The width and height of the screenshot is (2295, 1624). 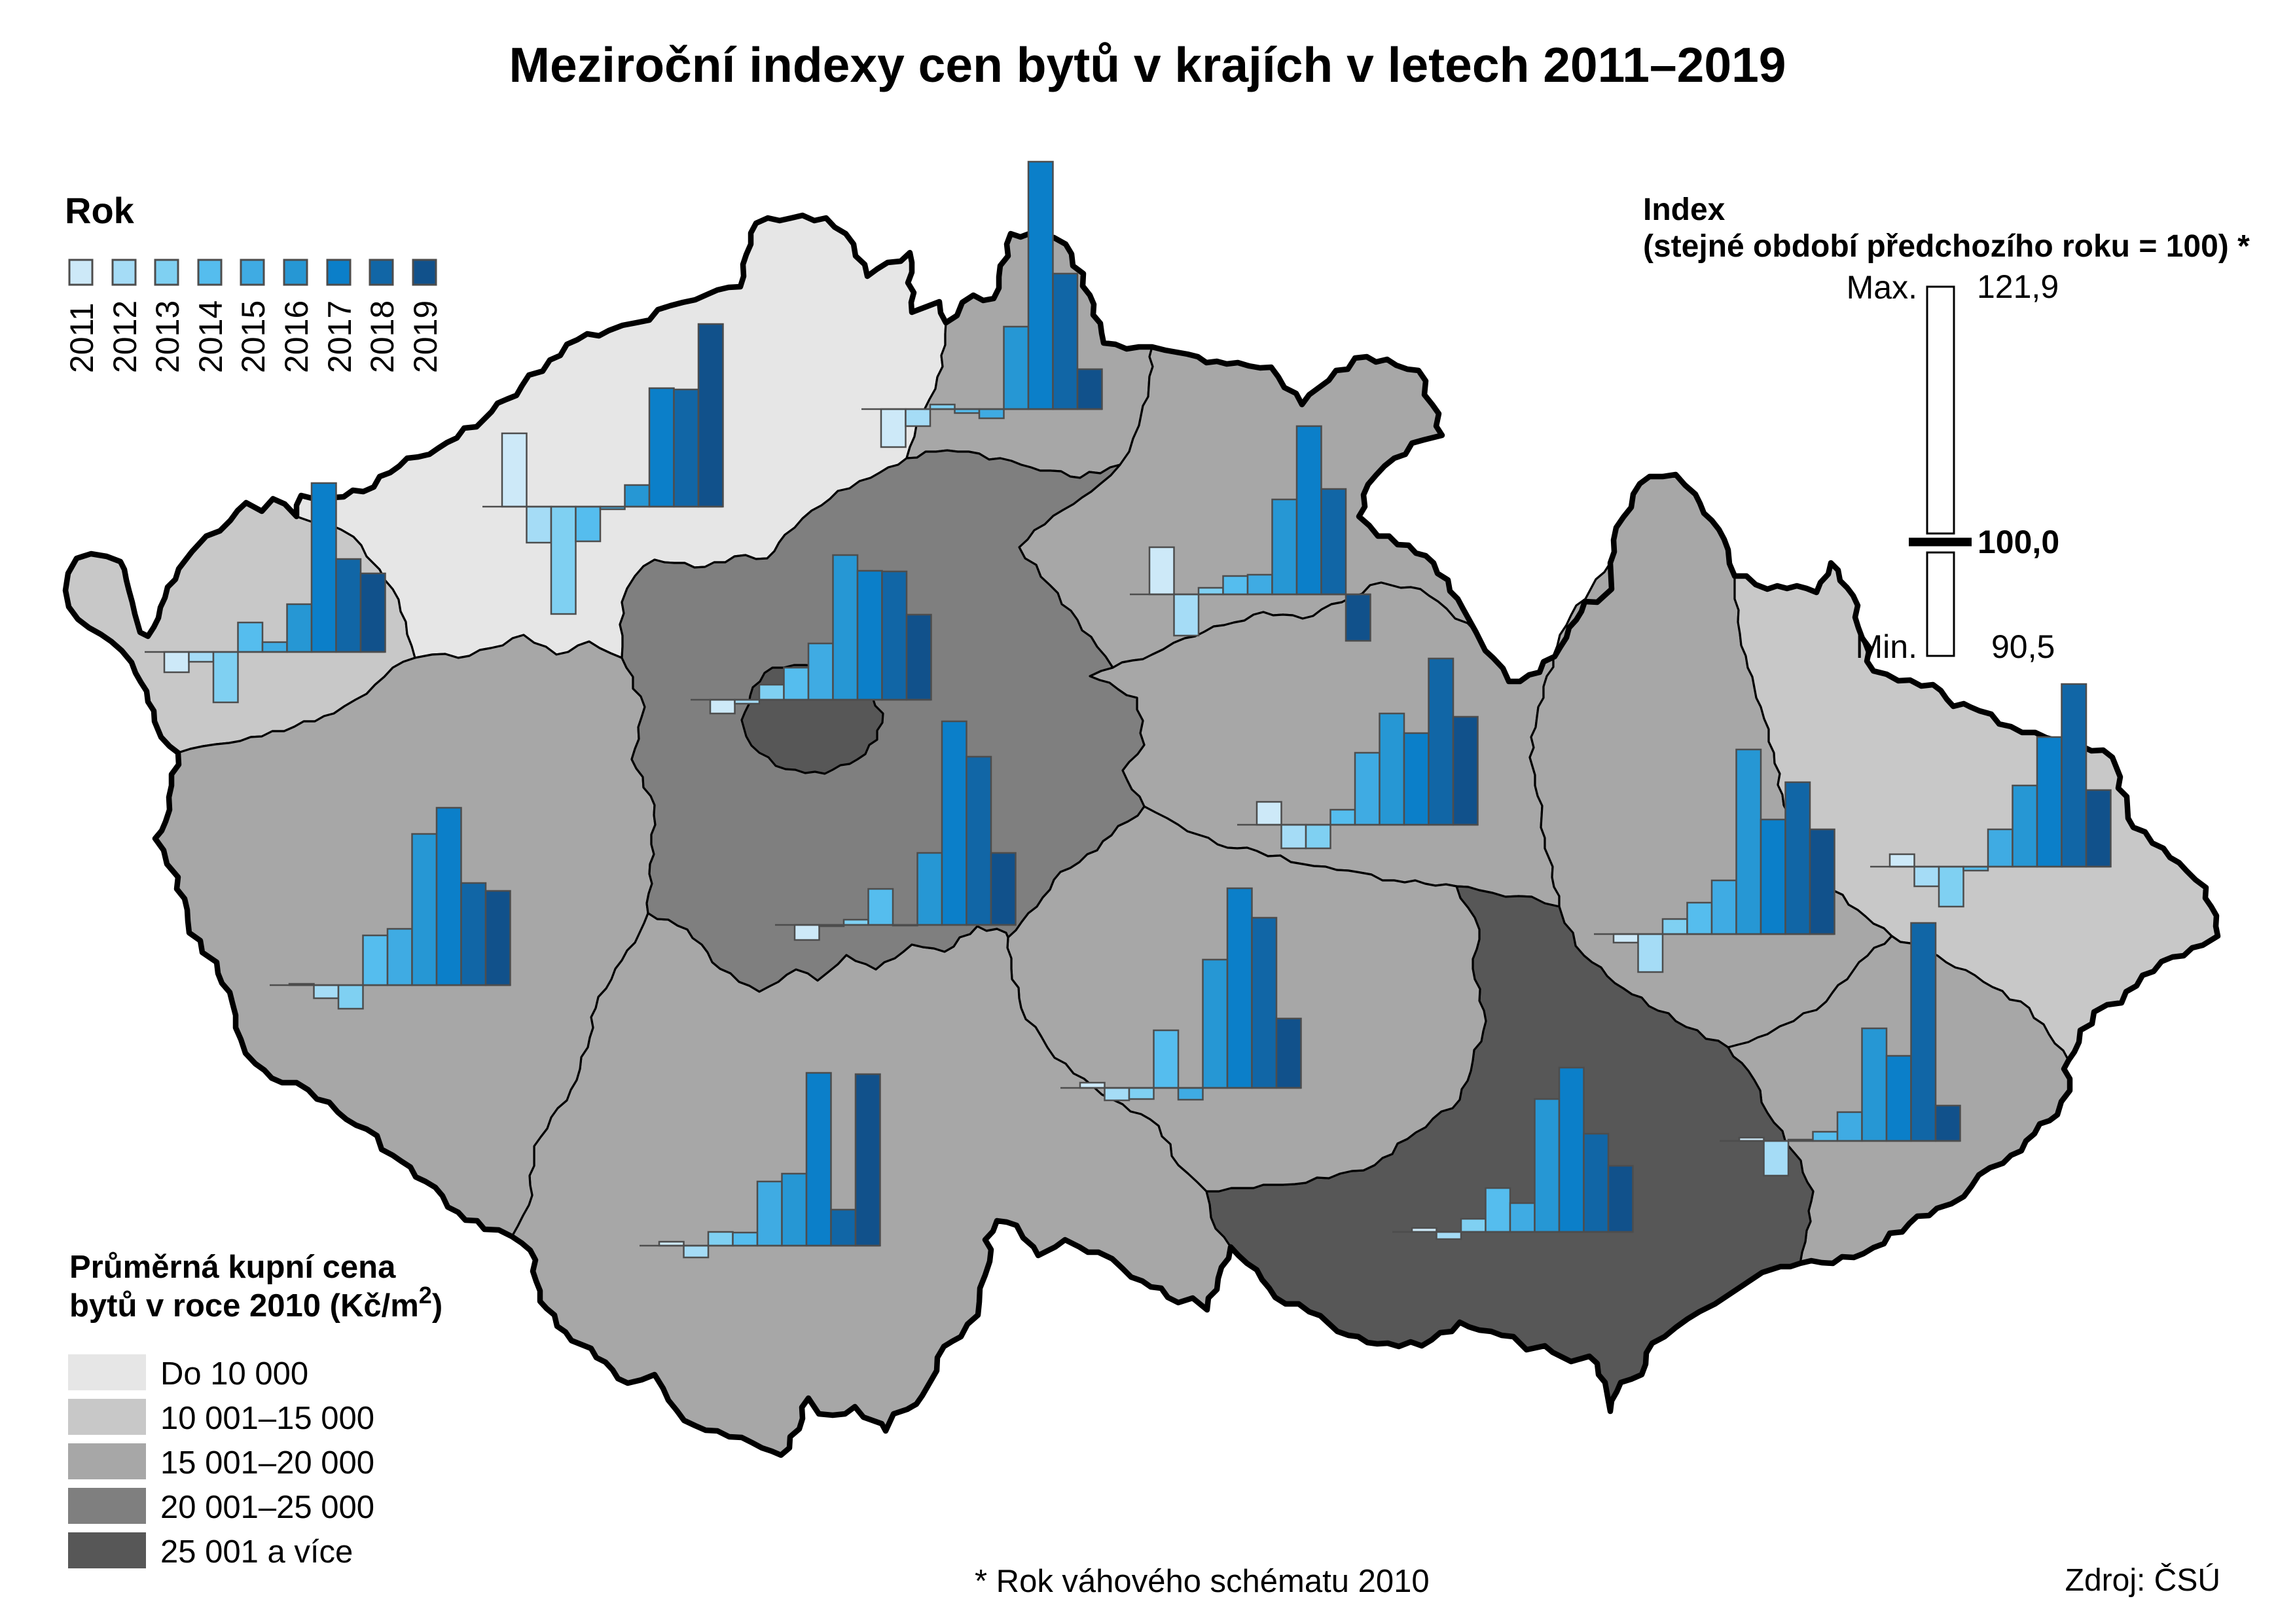 I want to click on svg-text: 20 001–25 000, so click(x=267, y=1507).